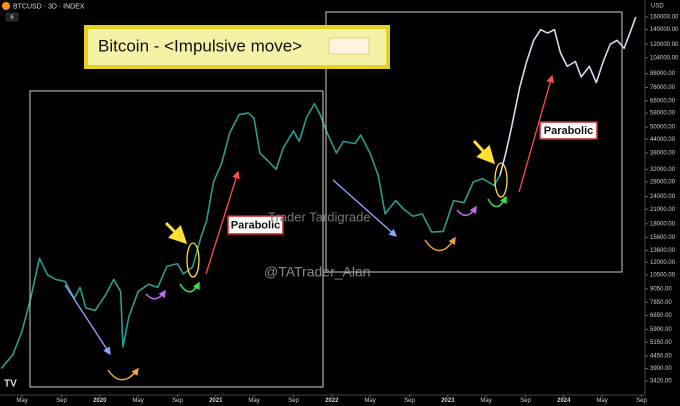  What do you see at coordinates (661, 357) in the screenshot?
I see `y-tick-label: 4450.00` at bounding box center [661, 357].